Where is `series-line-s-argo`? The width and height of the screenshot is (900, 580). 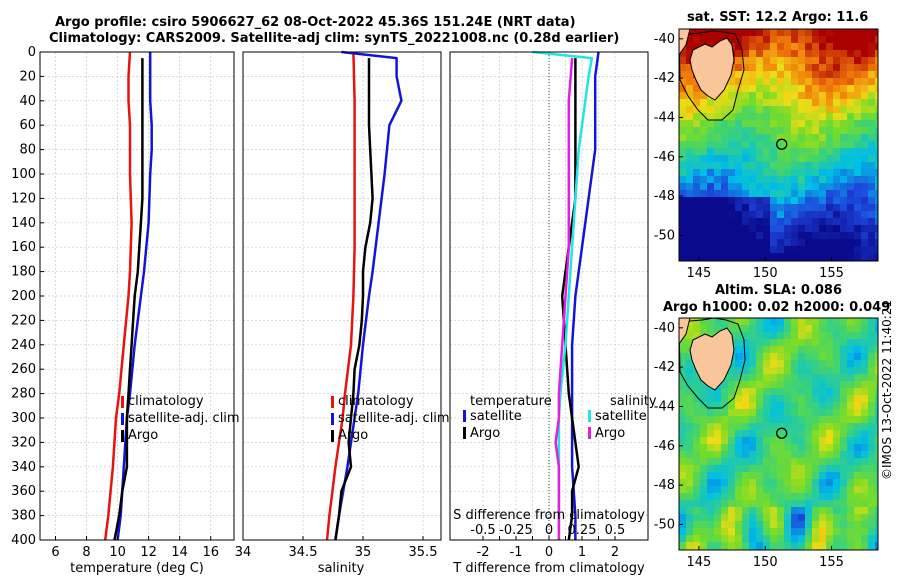
series-line-s-argo is located at coordinates (564, 299).